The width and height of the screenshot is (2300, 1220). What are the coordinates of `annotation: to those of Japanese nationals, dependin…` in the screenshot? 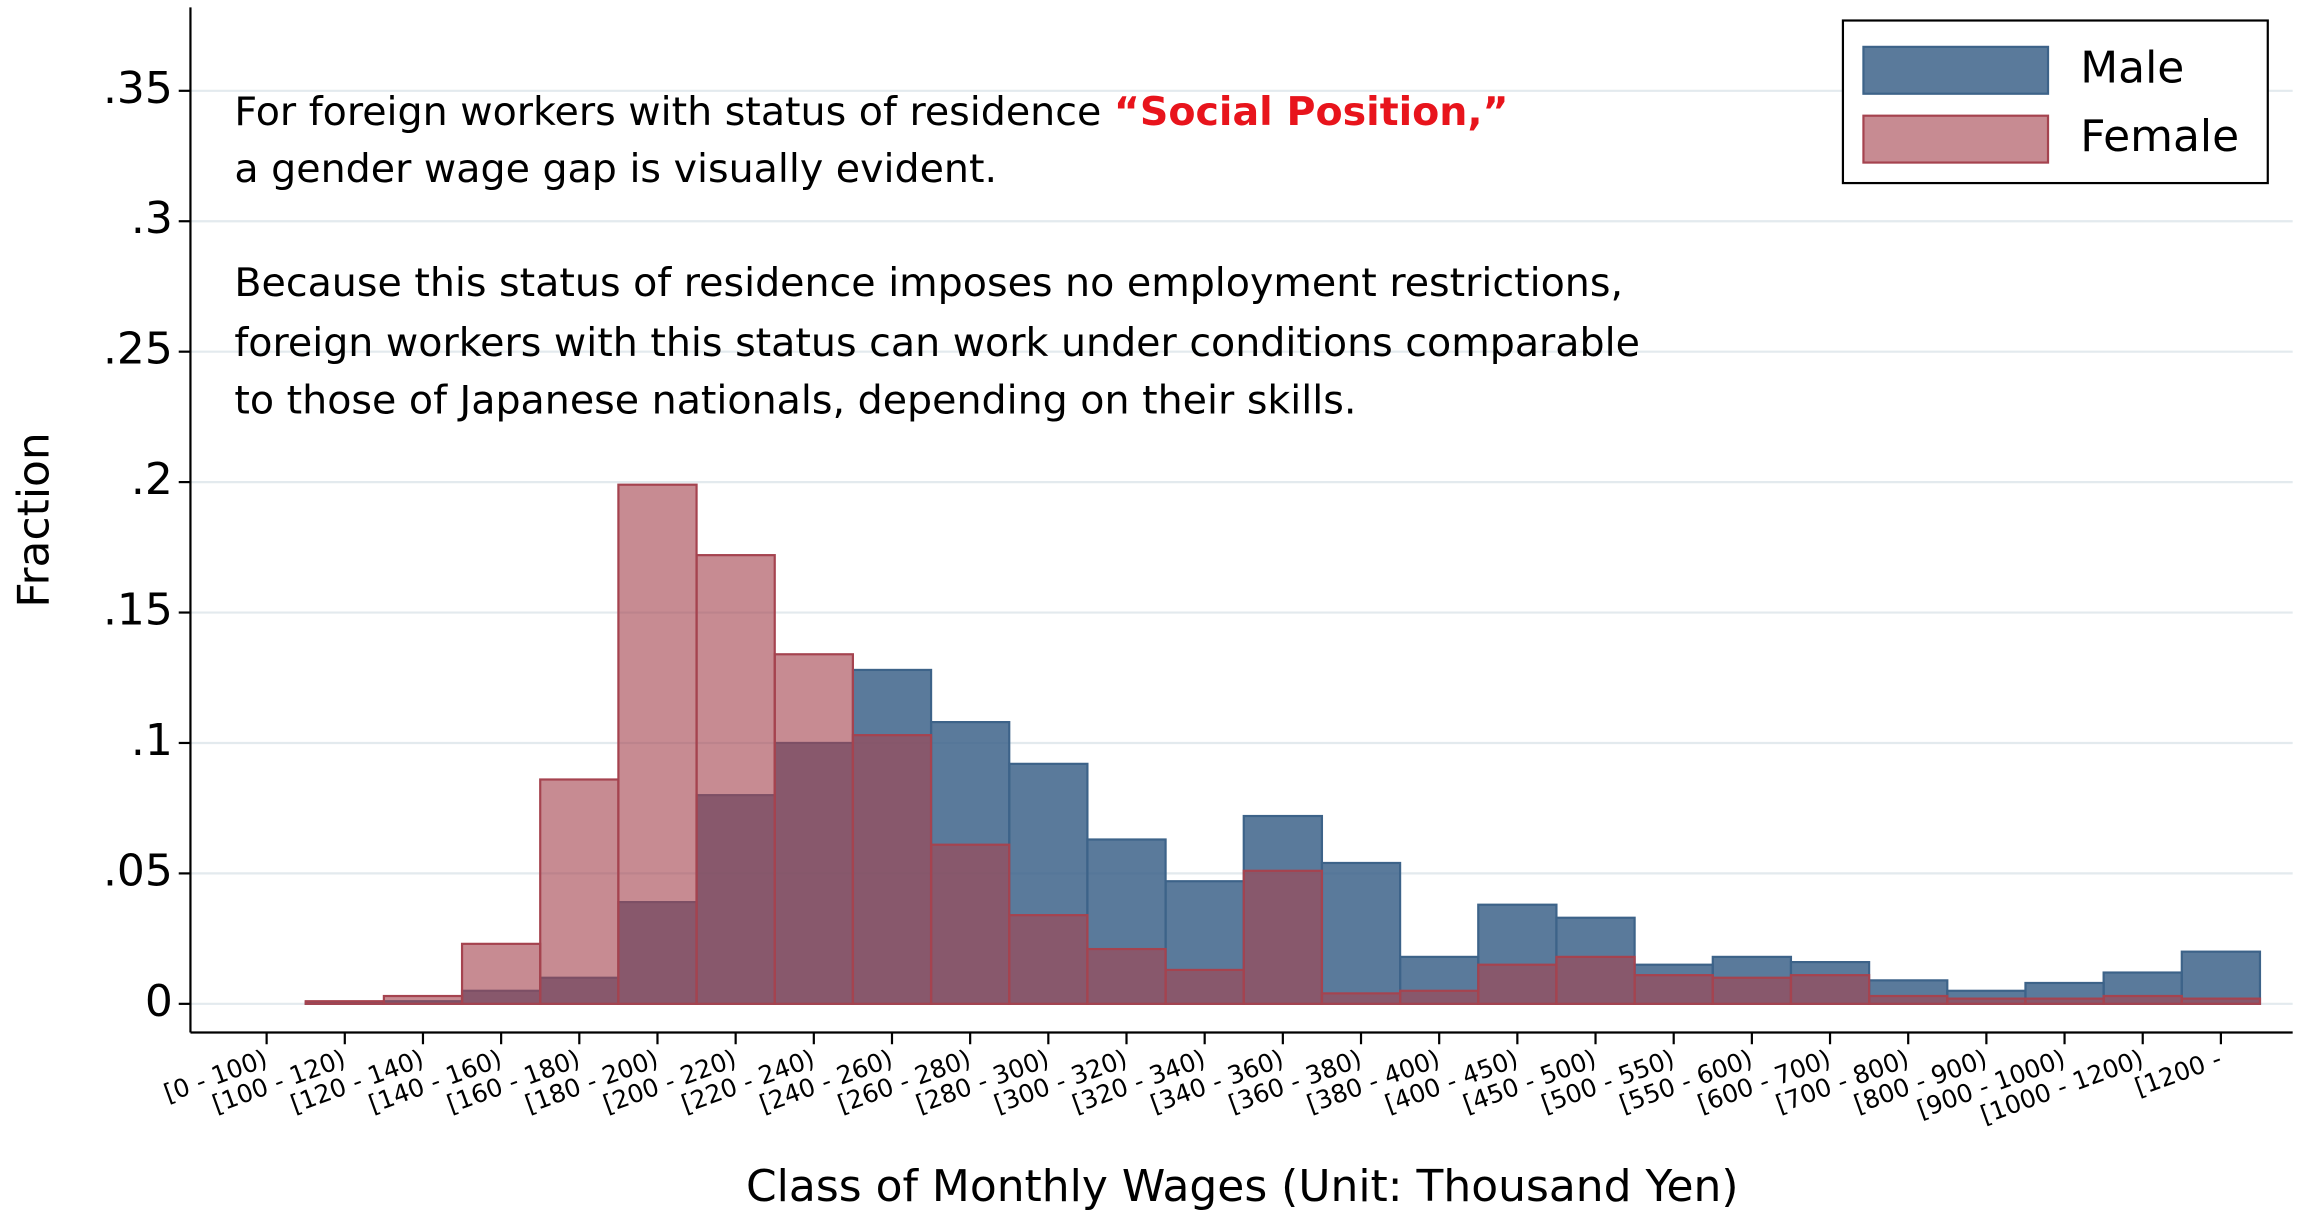 It's located at (795, 400).